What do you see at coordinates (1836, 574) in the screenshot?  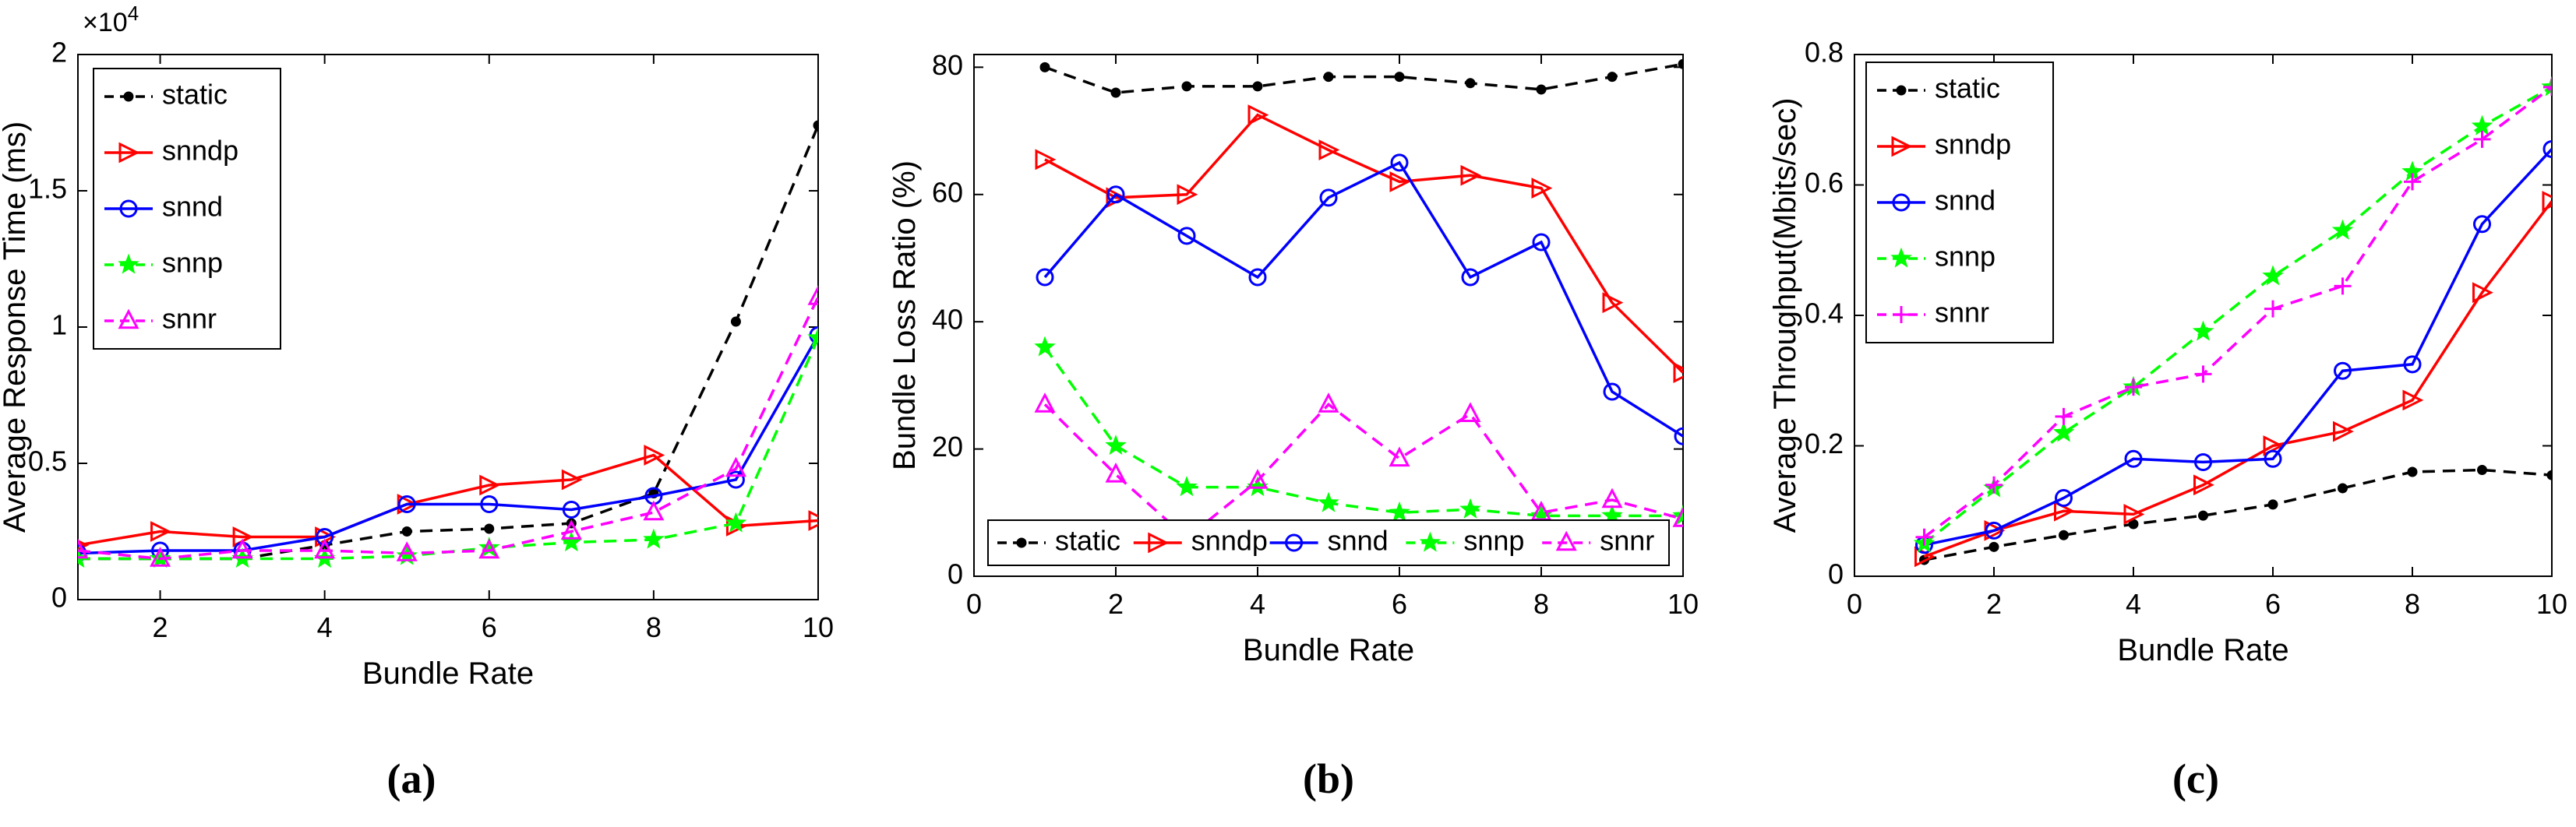 I see `y-tick-label: 0` at bounding box center [1836, 574].